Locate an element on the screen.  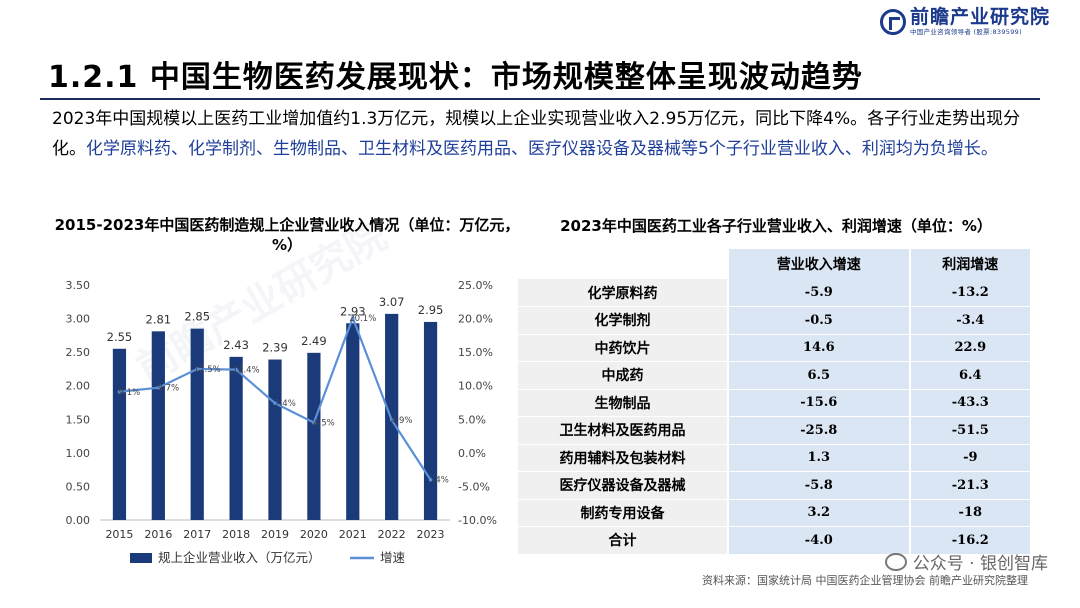
growth-value-label: 9.7% is located at coordinates (169, 389).